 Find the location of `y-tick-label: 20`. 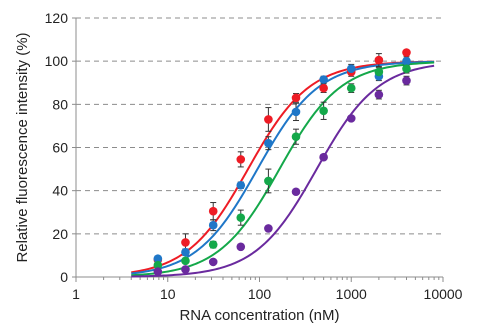

y-tick-label: 20 is located at coordinates (60, 234).